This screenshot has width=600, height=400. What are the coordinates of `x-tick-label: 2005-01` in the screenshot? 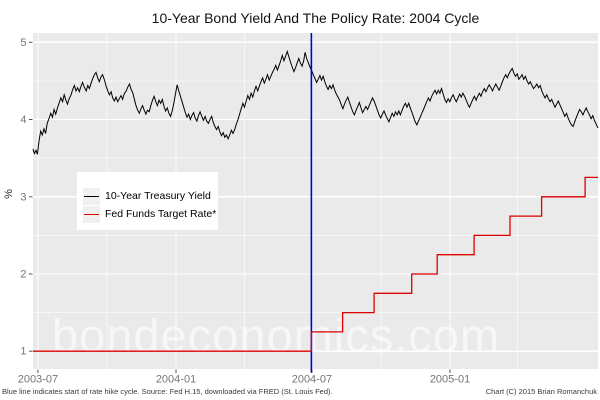 It's located at (450, 380).